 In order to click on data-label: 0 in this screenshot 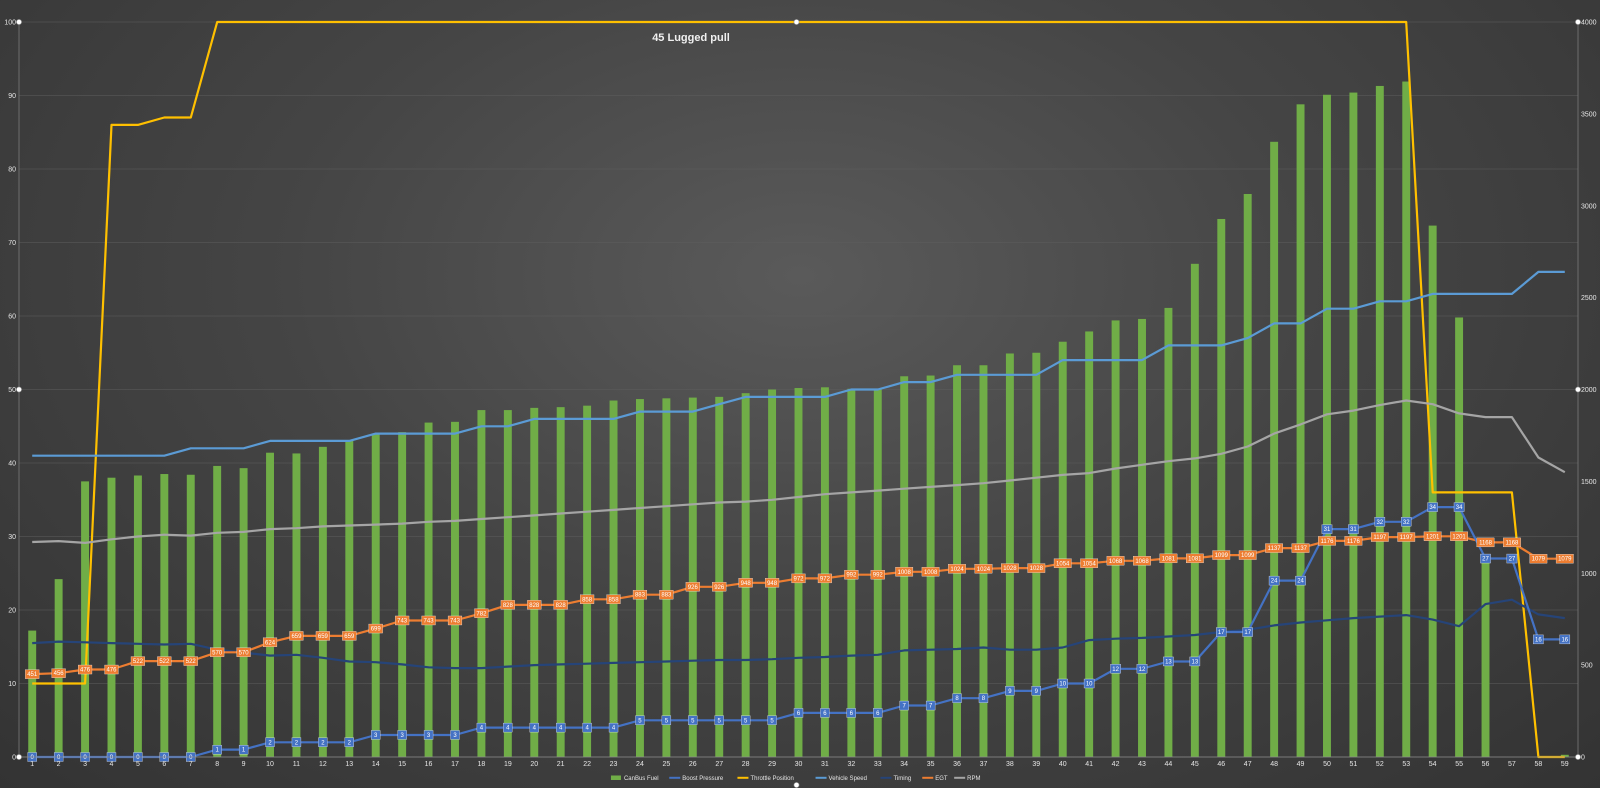, I will do `click(191, 758)`.